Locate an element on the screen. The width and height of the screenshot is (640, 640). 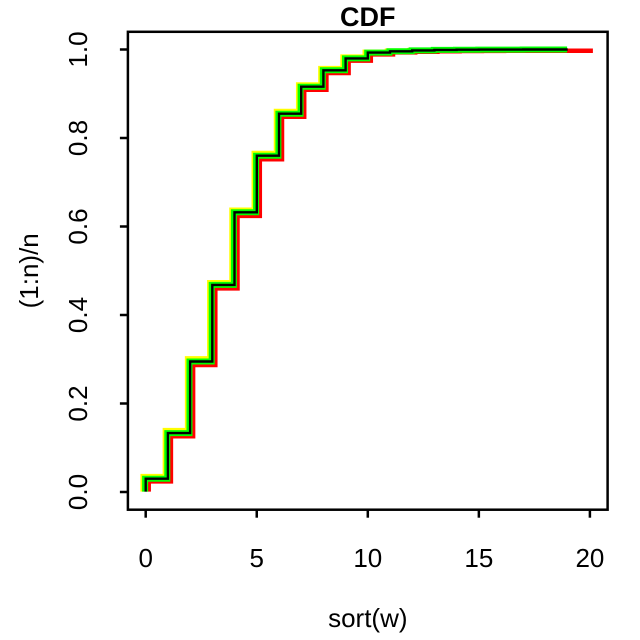
y-axis-title: (1:n)/n is located at coordinates (29, 270).